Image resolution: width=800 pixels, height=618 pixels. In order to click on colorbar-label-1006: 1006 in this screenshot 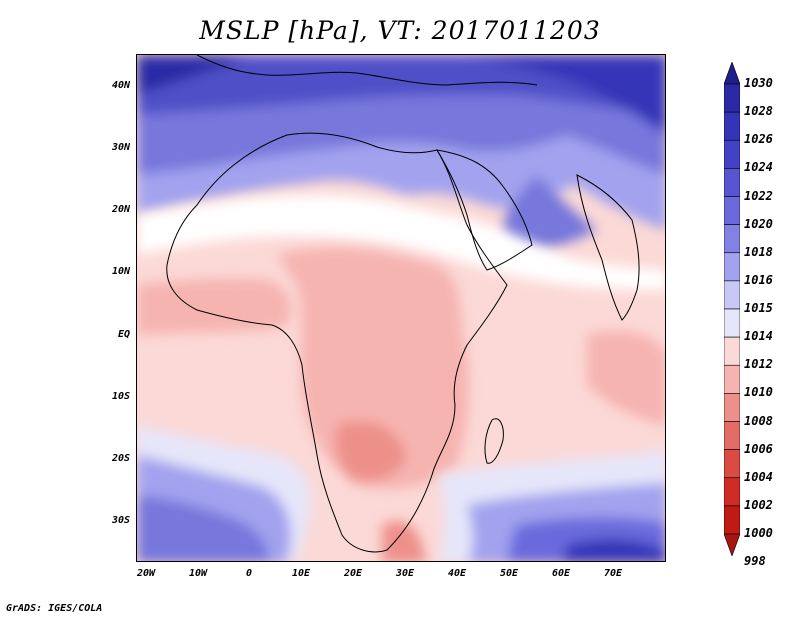, I will do `click(758, 448)`.